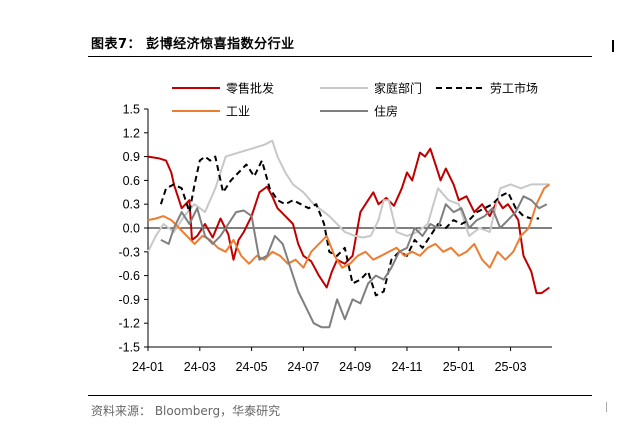  What do you see at coordinates (613, 46) in the screenshot?
I see `page-edge-mark` at bounding box center [613, 46].